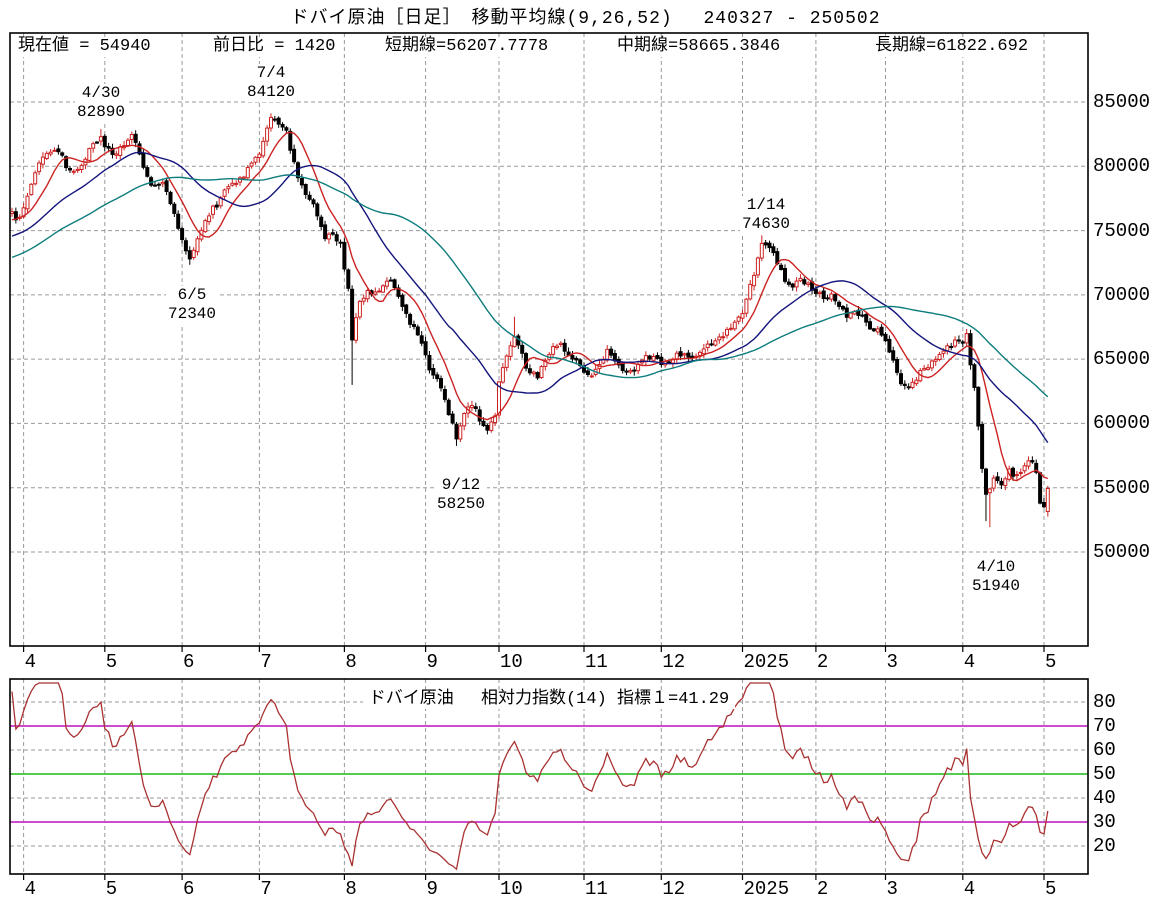 This screenshot has width=1171, height=902. Describe the element at coordinates (1104, 750) in the screenshot. I see `rsi-axis-tick-label: 60` at that location.